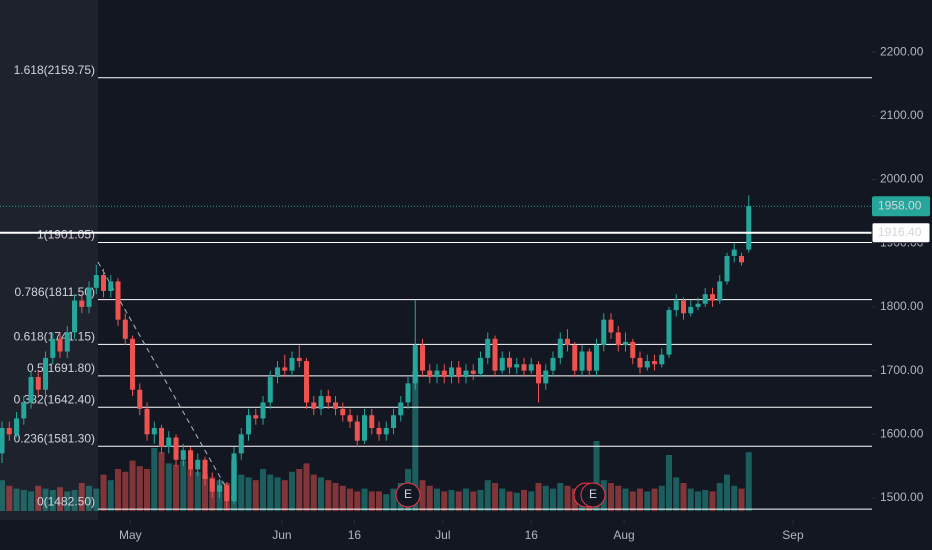 This screenshot has width=932, height=550. Describe the element at coordinates (902, 115) in the screenshot. I see `y-tick-label: 2100.00` at that location.